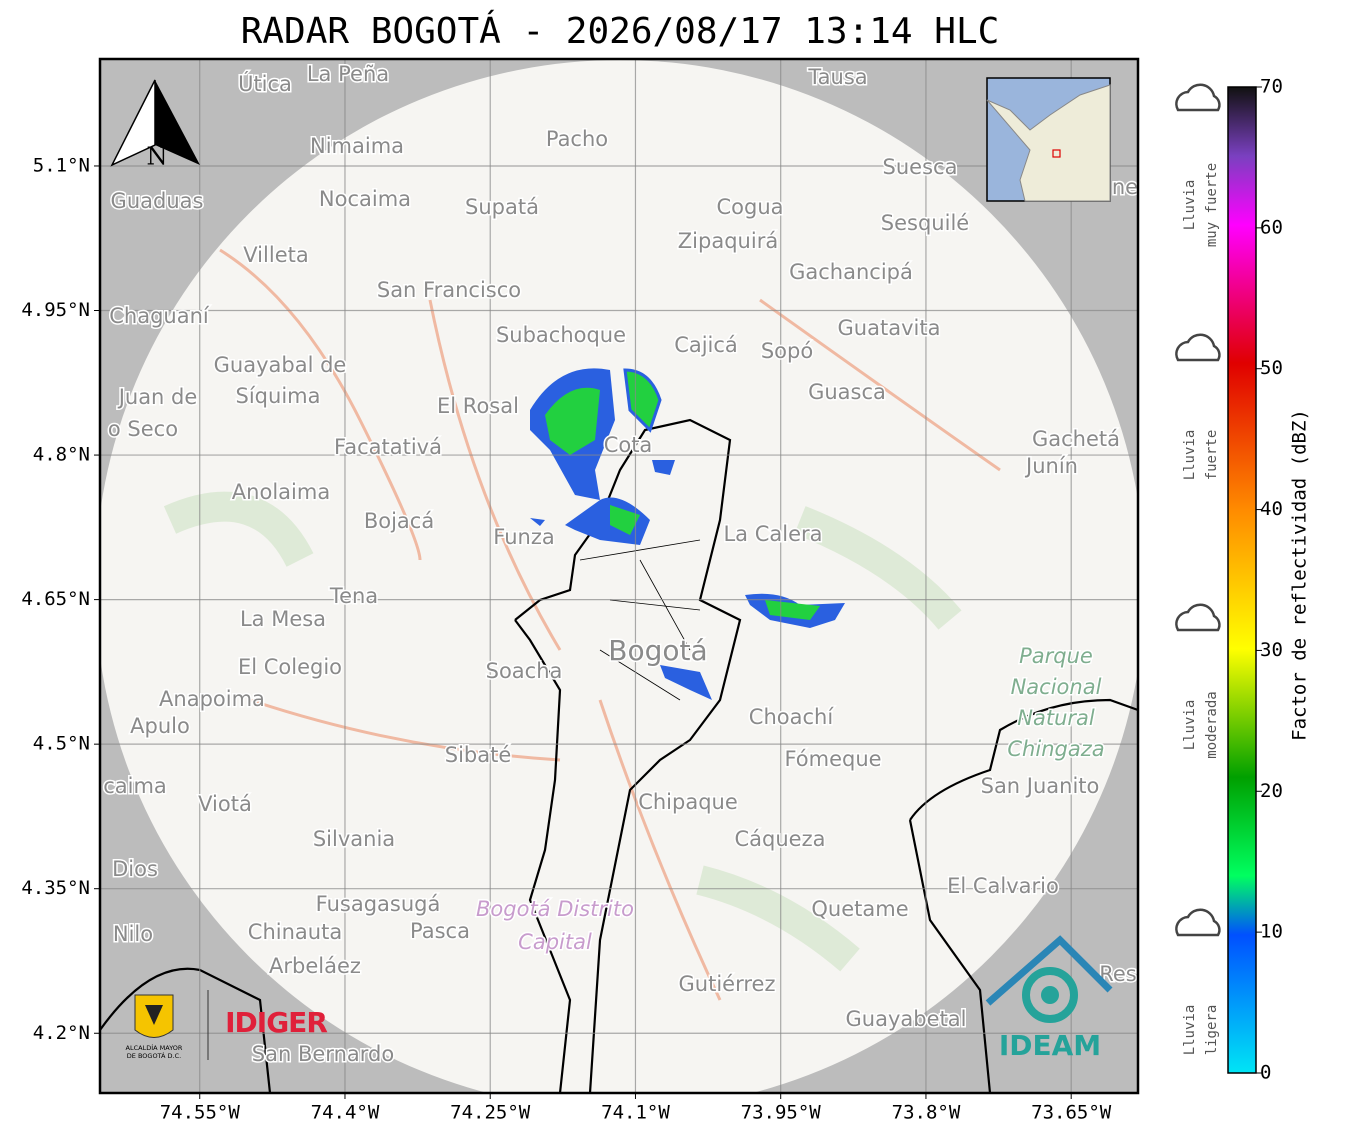 This screenshot has height=1139, width=1349. I want to click on place-label: El Rosal, so click(478, 406).